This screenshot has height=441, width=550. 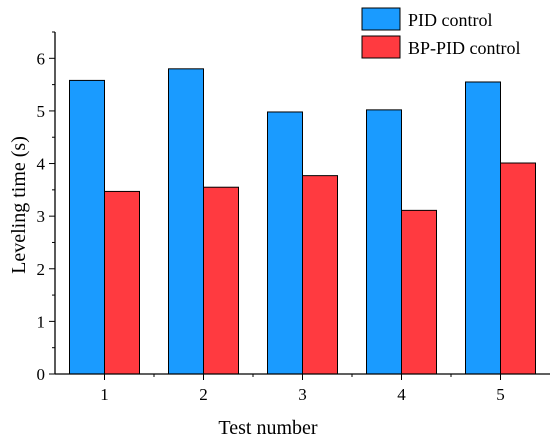 What do you see at coordinates (41, 111) in the screenshot?
I see `y-tick-label-5: 5` at bounding box center [41, 111].